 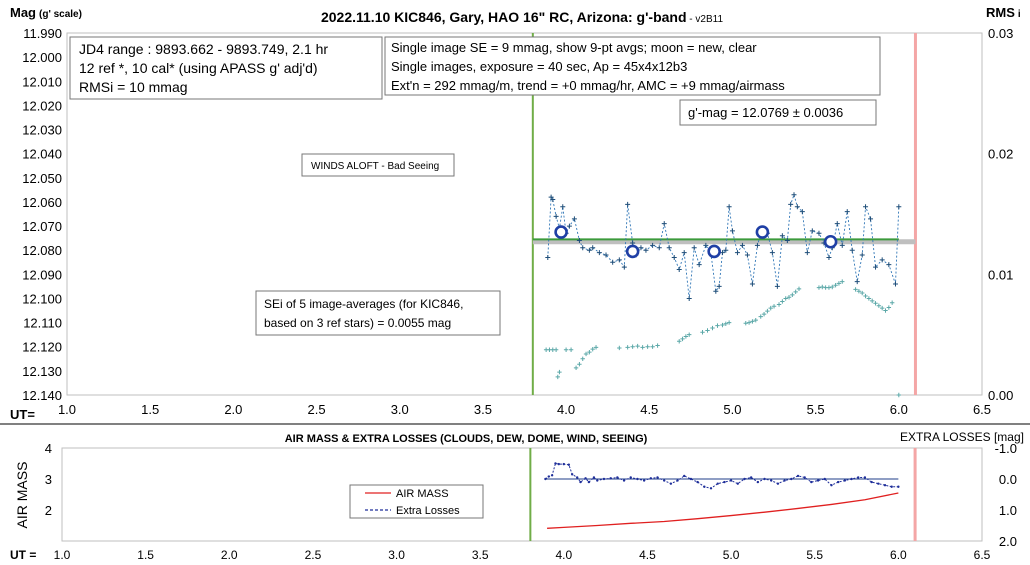 I want to click on legend-label-airmass: AIR MASS, so click(x=422, y=494).